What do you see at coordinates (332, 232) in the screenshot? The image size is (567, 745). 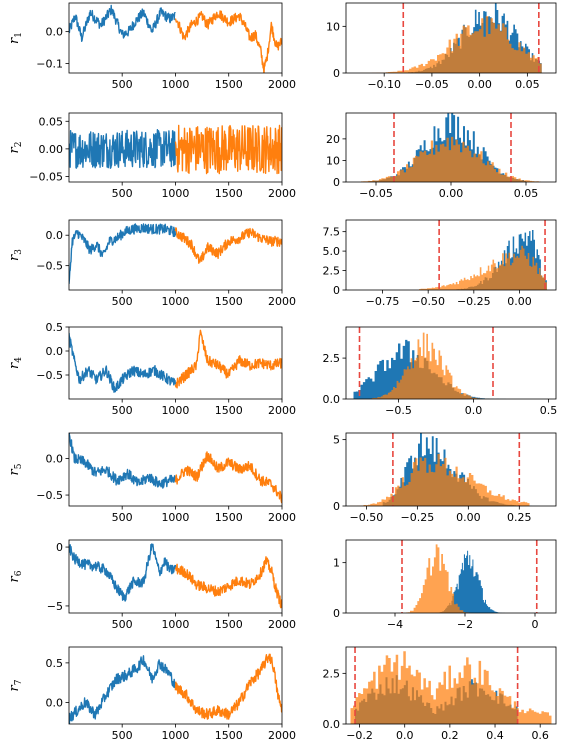 I see `histogram-ytick-label: 7.5` at bounding box center [332, 232].